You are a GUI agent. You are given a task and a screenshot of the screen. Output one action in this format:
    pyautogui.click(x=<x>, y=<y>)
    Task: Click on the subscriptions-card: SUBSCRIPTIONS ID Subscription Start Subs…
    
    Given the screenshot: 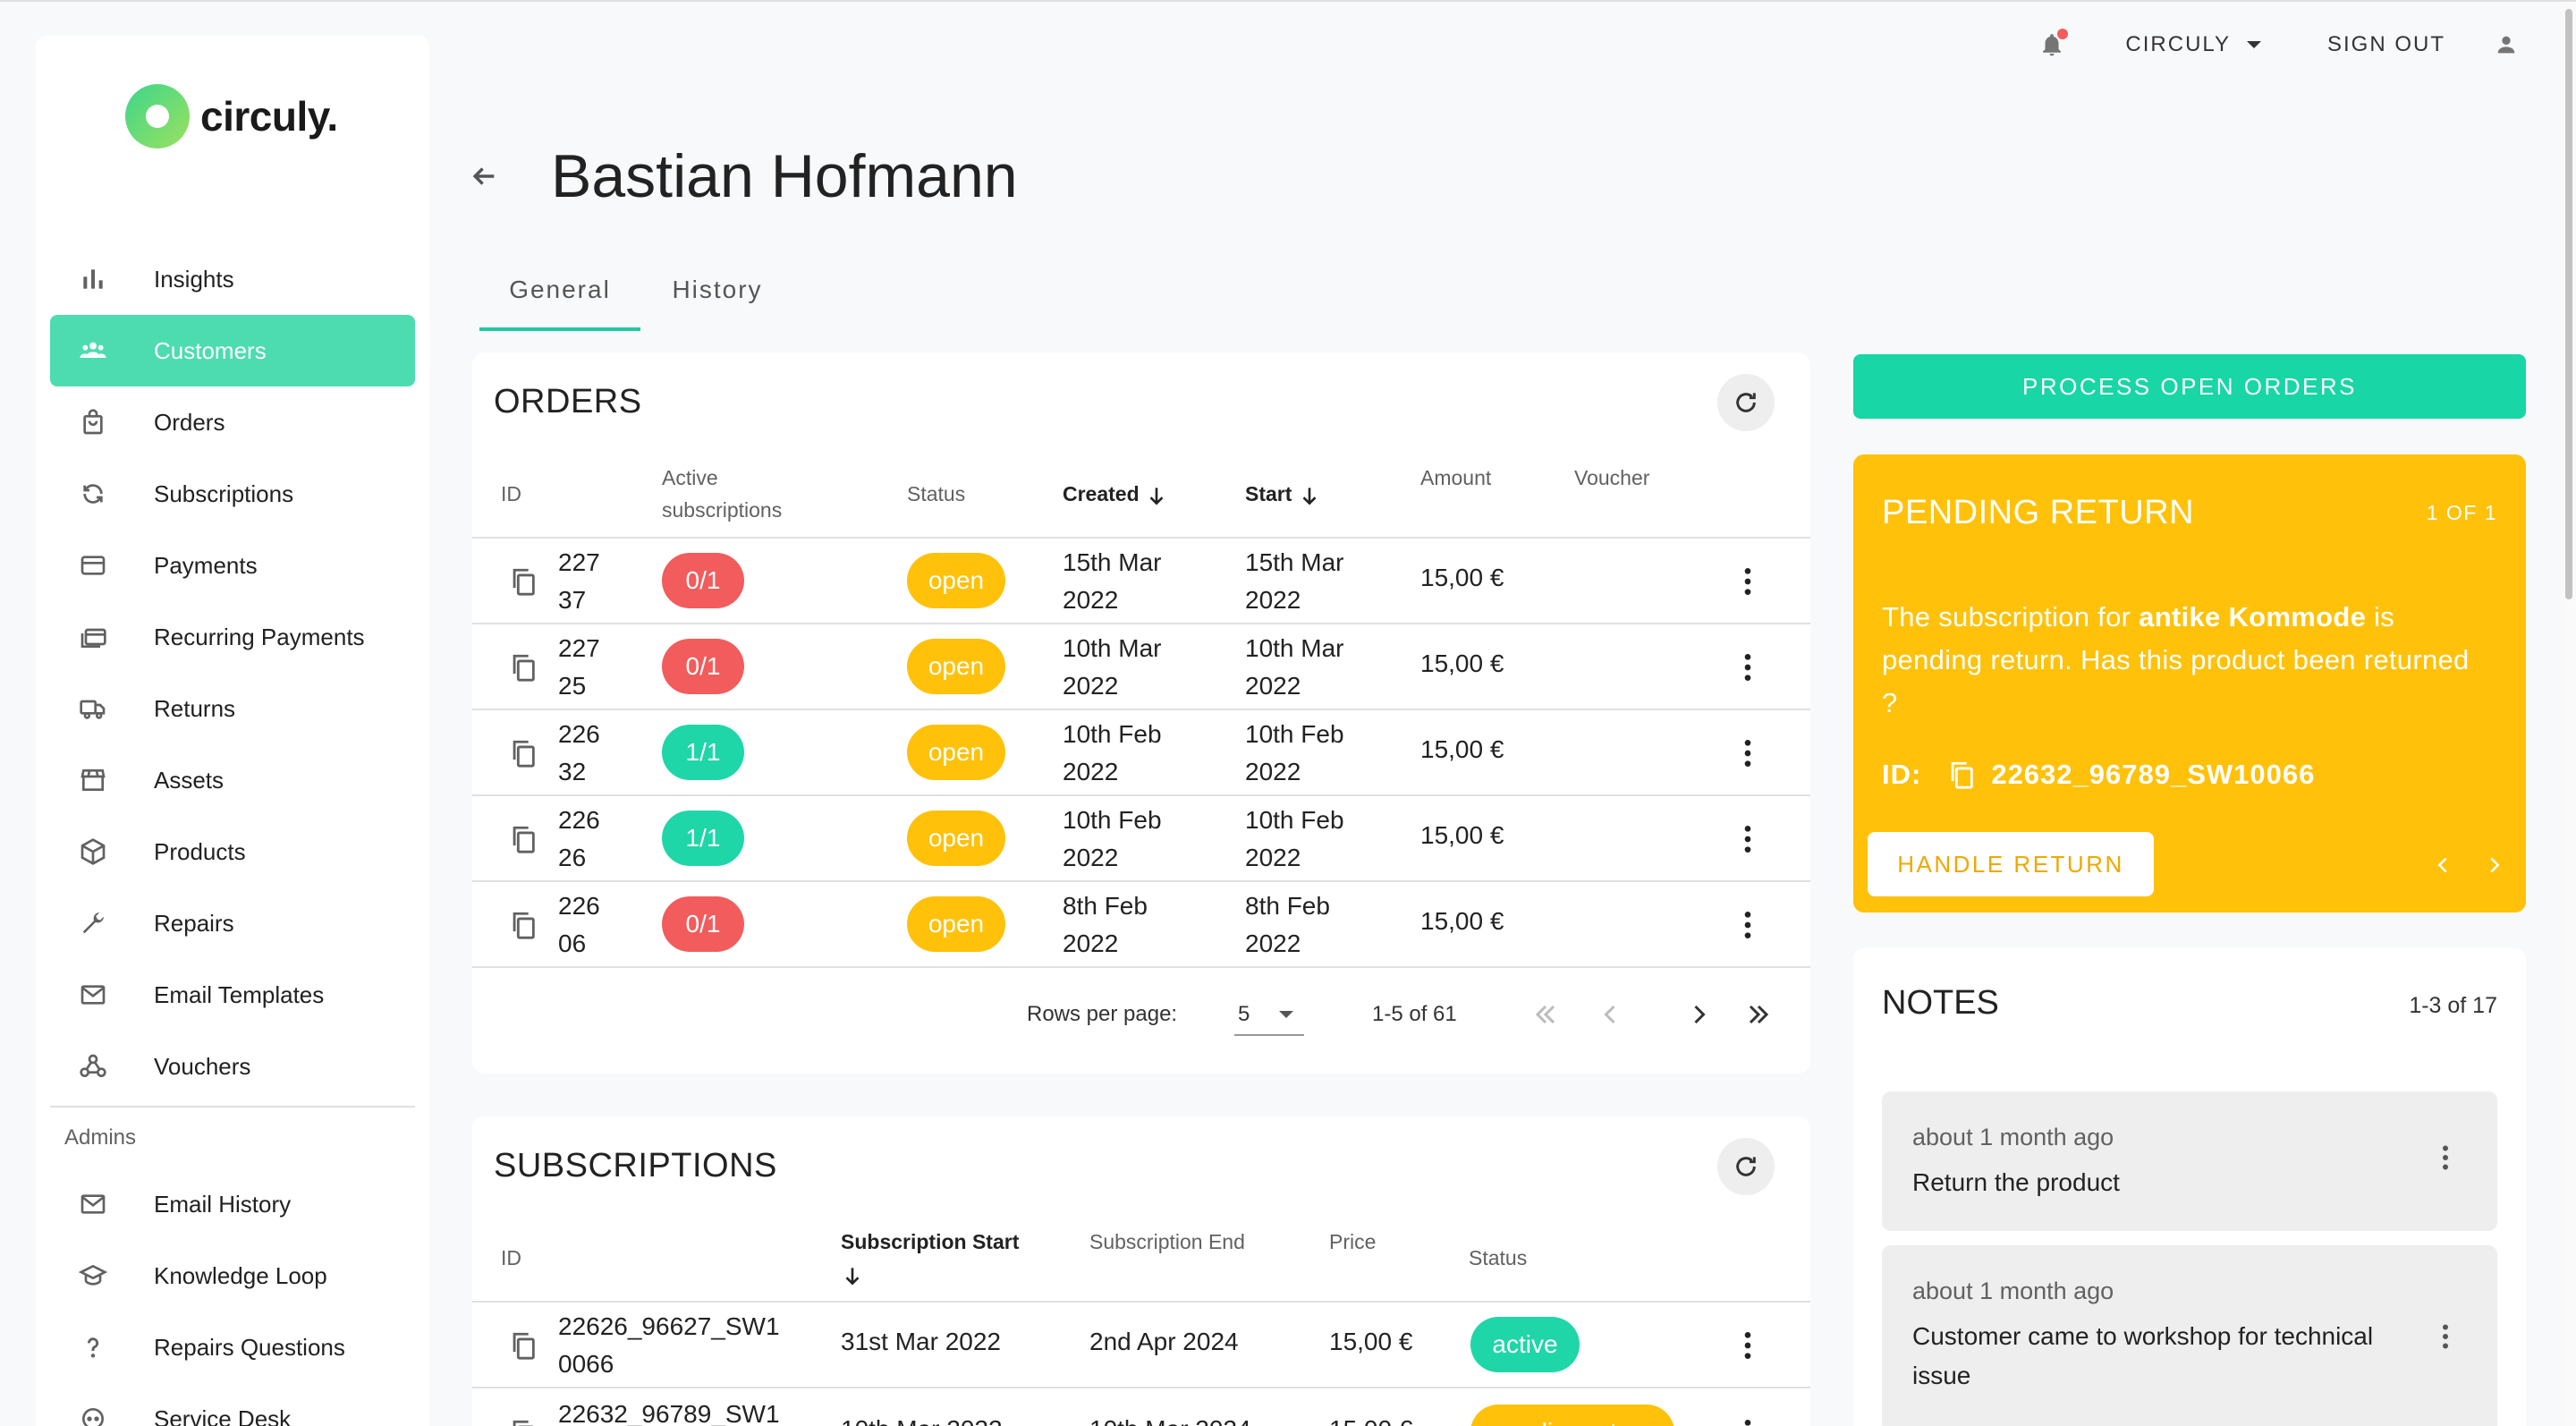 What is the action you would take?
    pyautogui.click(x=1141, y=1271)
    